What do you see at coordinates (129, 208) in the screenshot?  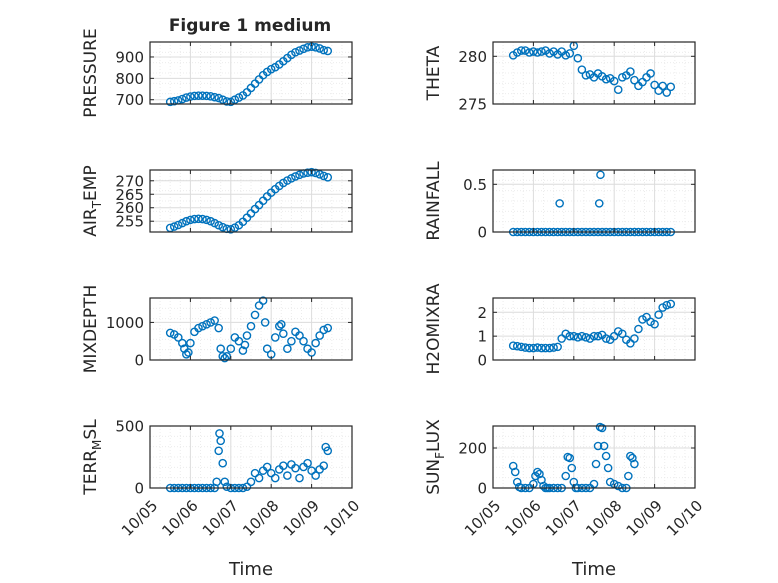 I see `y-tick-label: 260` at bounding box center [129, 208].